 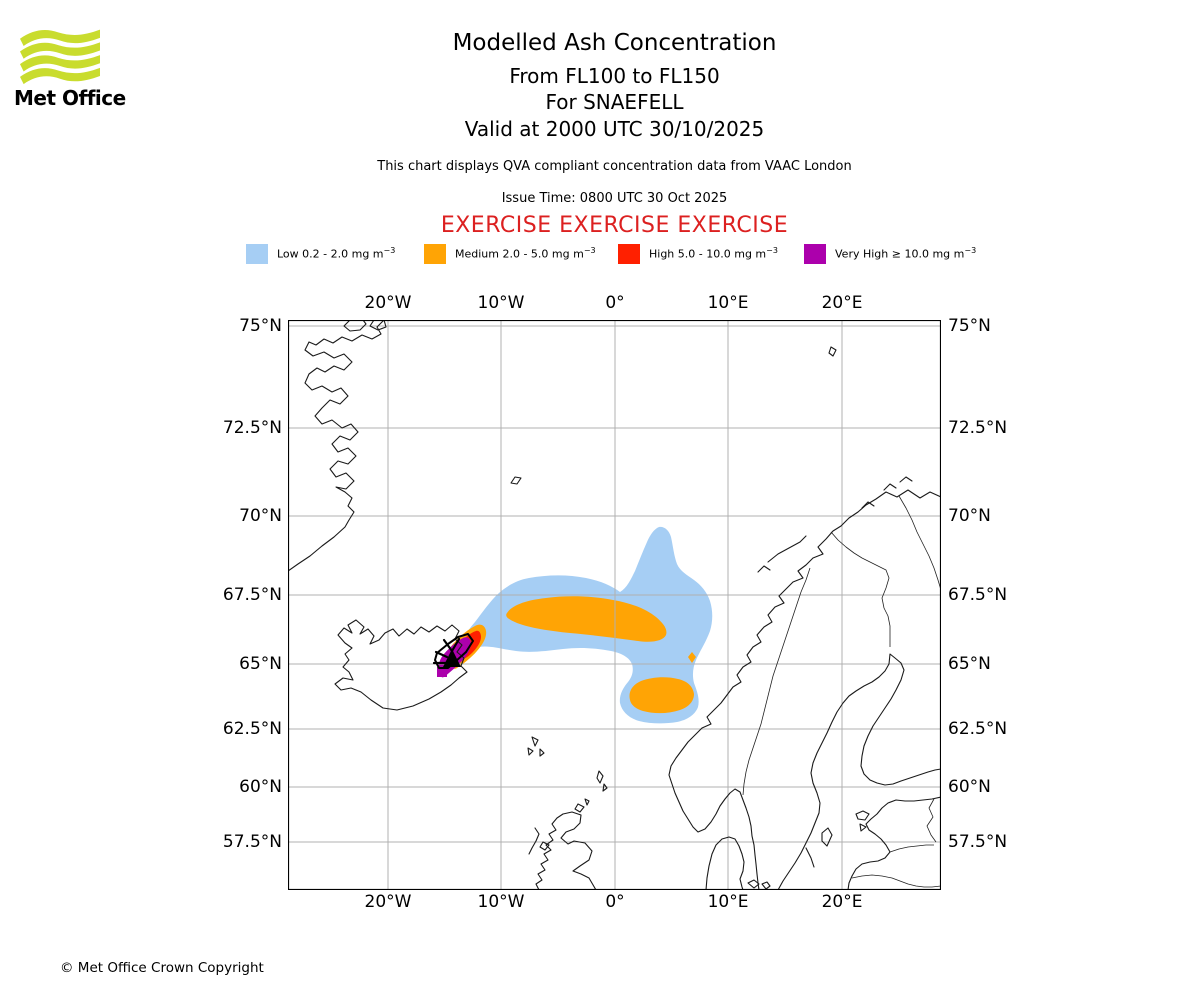 I want to click on coast-shetland-islet, so click(x=605, y=787).